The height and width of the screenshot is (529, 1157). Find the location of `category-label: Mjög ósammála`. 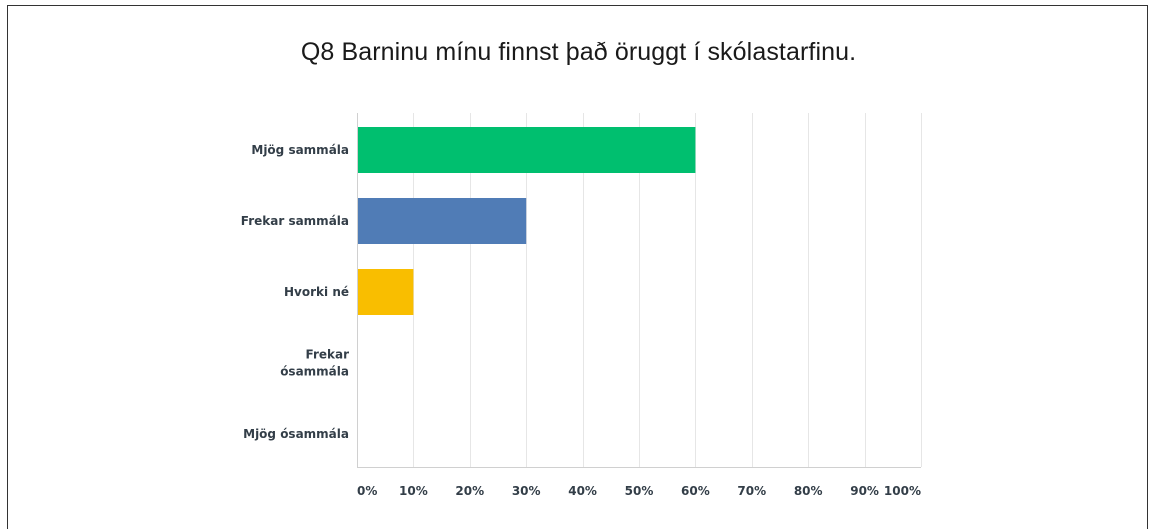

category-label: Mjög ósammála is located at coordinates (296, 434).